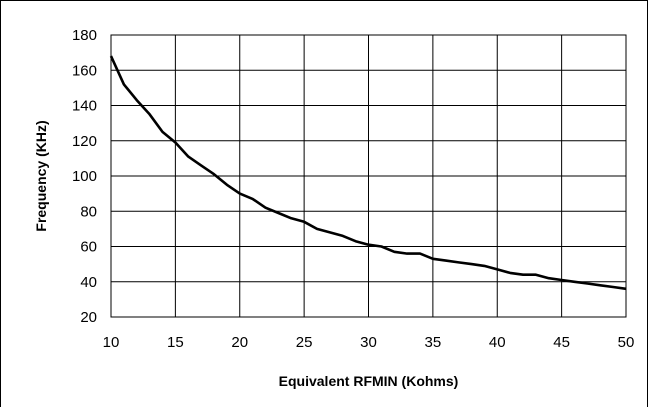  I want to click on y-tick-label: 100, so click(84, 176).